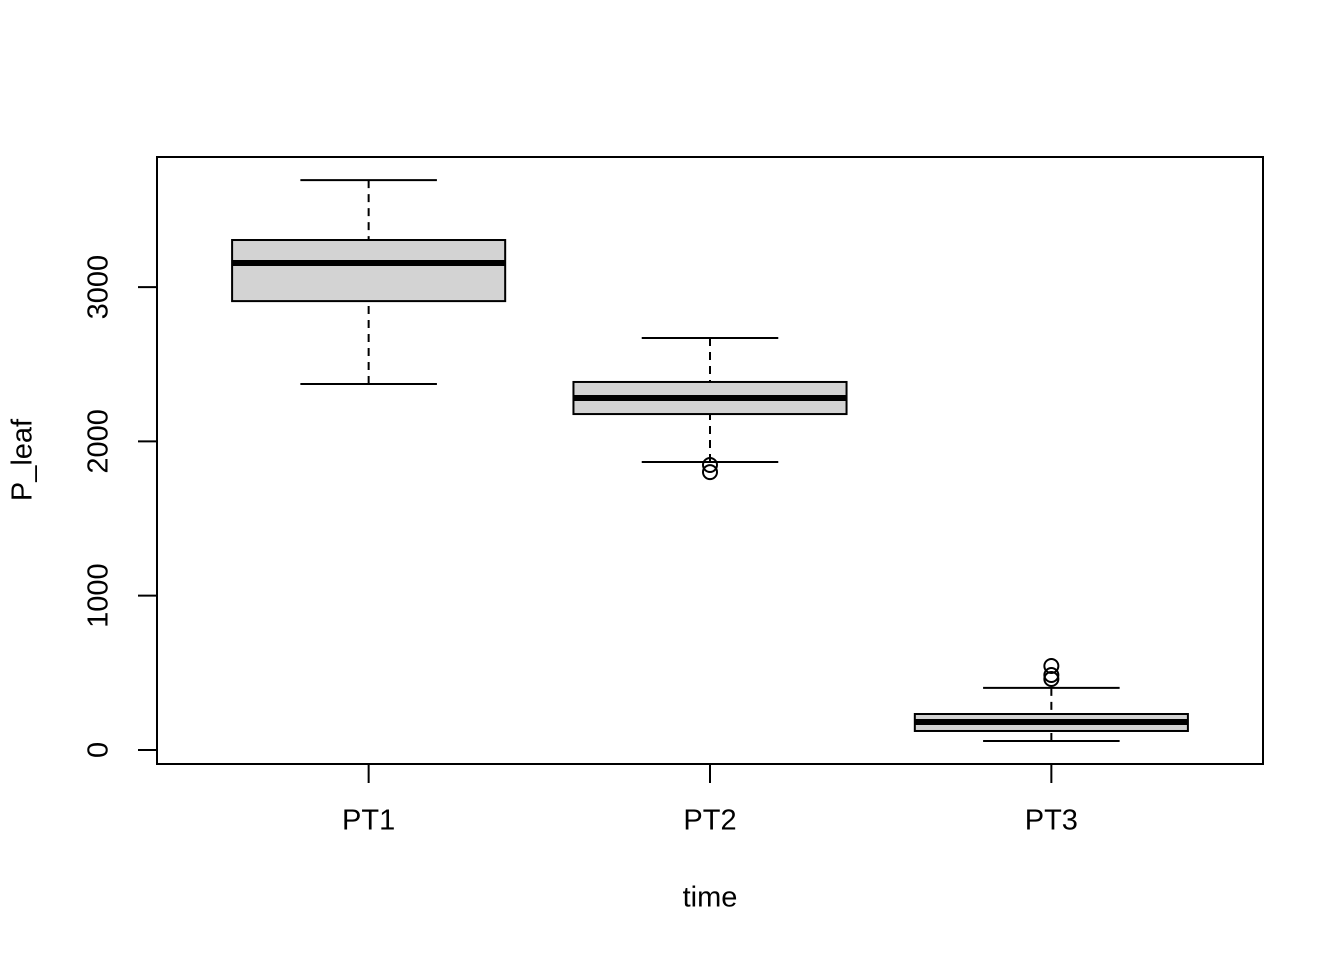  What do you see at coordinates (368, 821) in the screenshot?
I see `x-tick-label: PT1` at bounding box center [368, 821].